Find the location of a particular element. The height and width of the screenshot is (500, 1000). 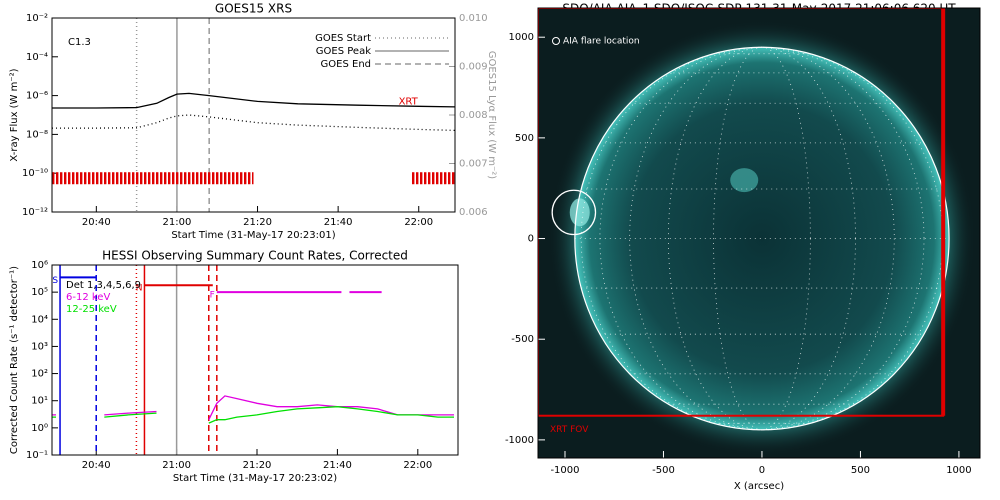

flare-location is located at coordinates (574, 212).